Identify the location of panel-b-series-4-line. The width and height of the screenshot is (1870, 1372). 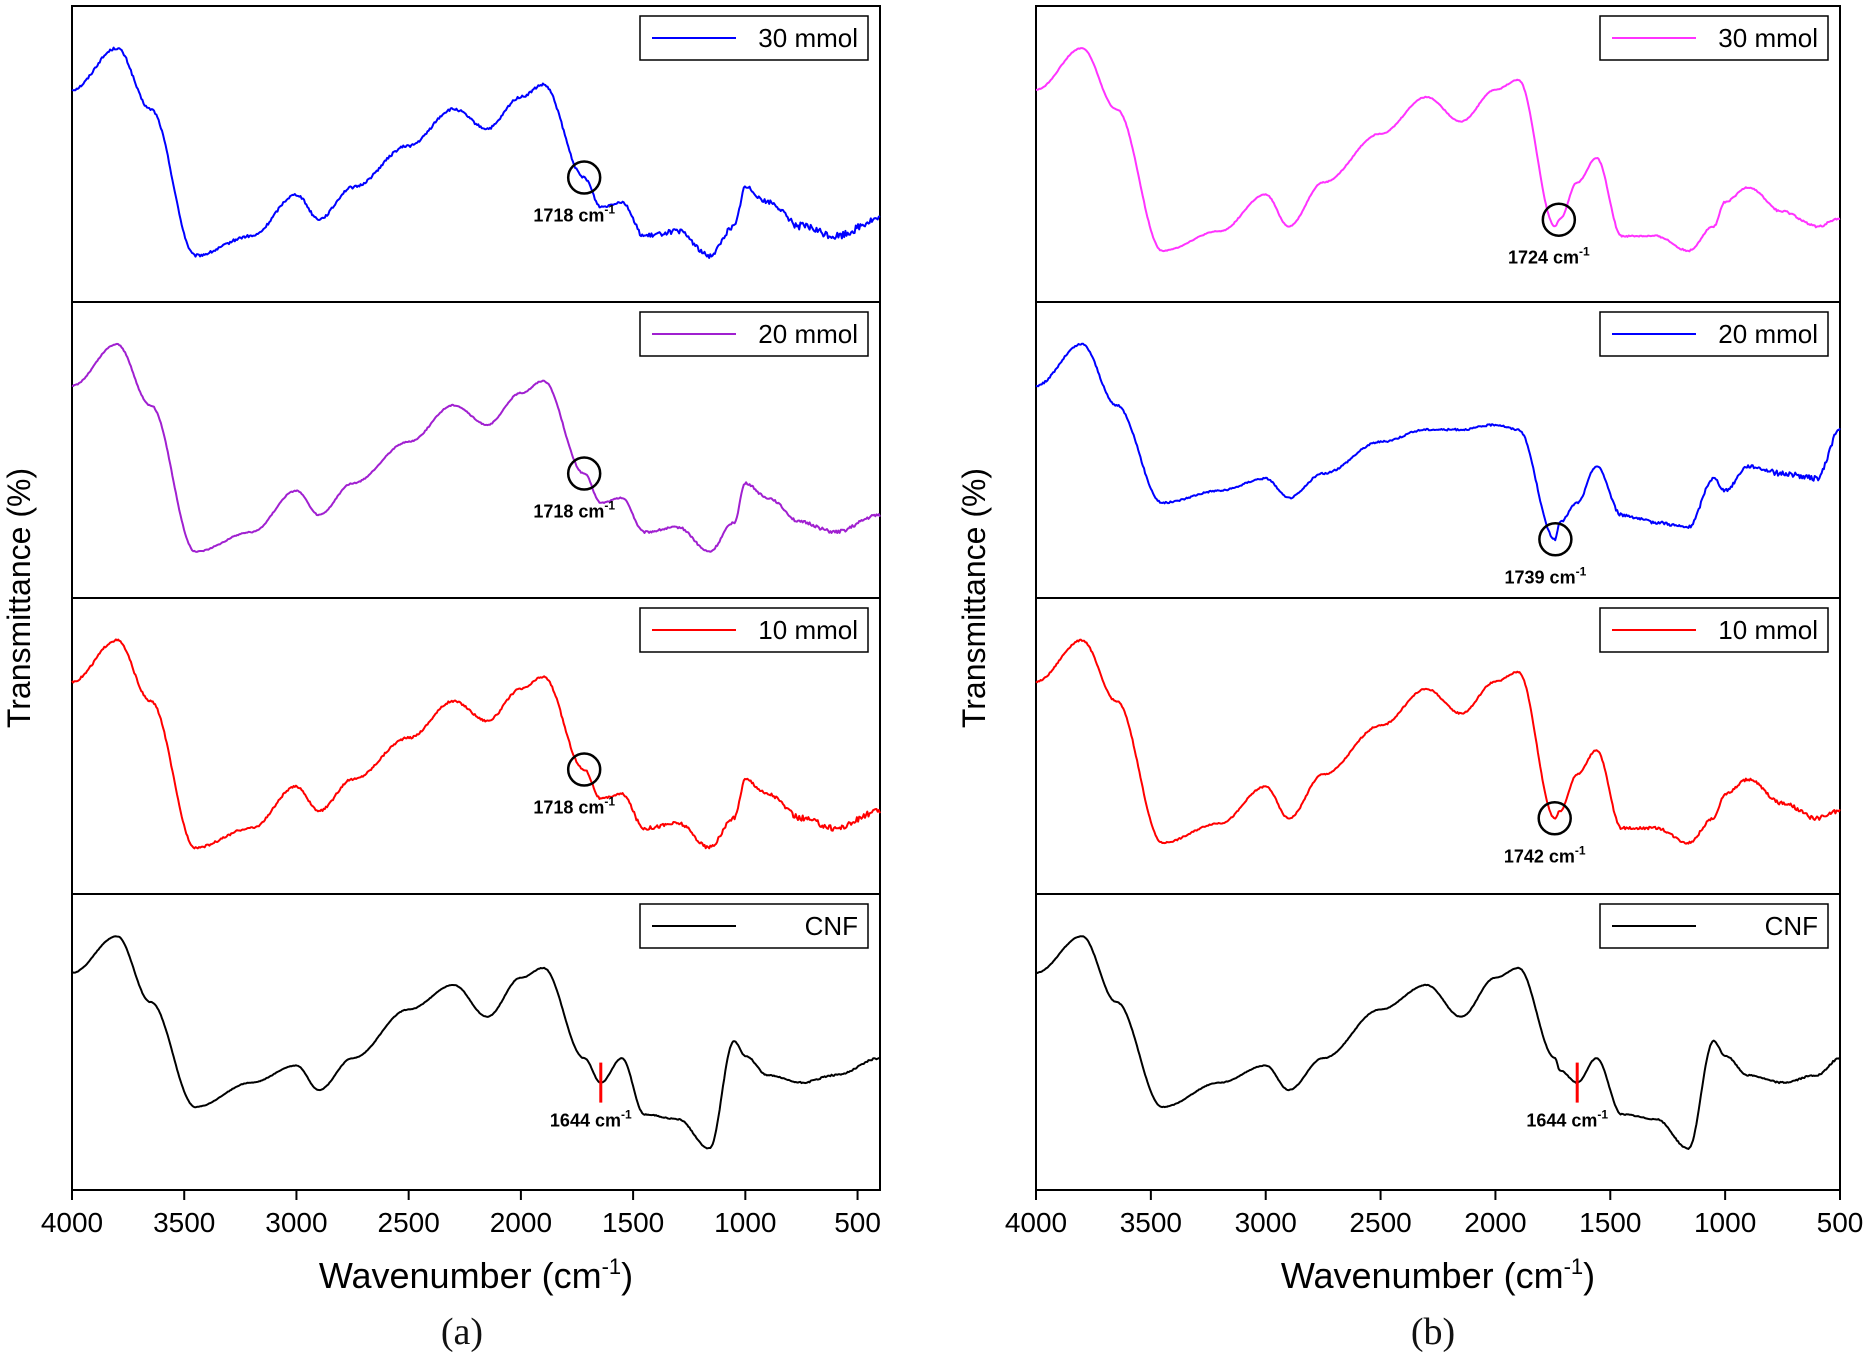
(1438, 1042).